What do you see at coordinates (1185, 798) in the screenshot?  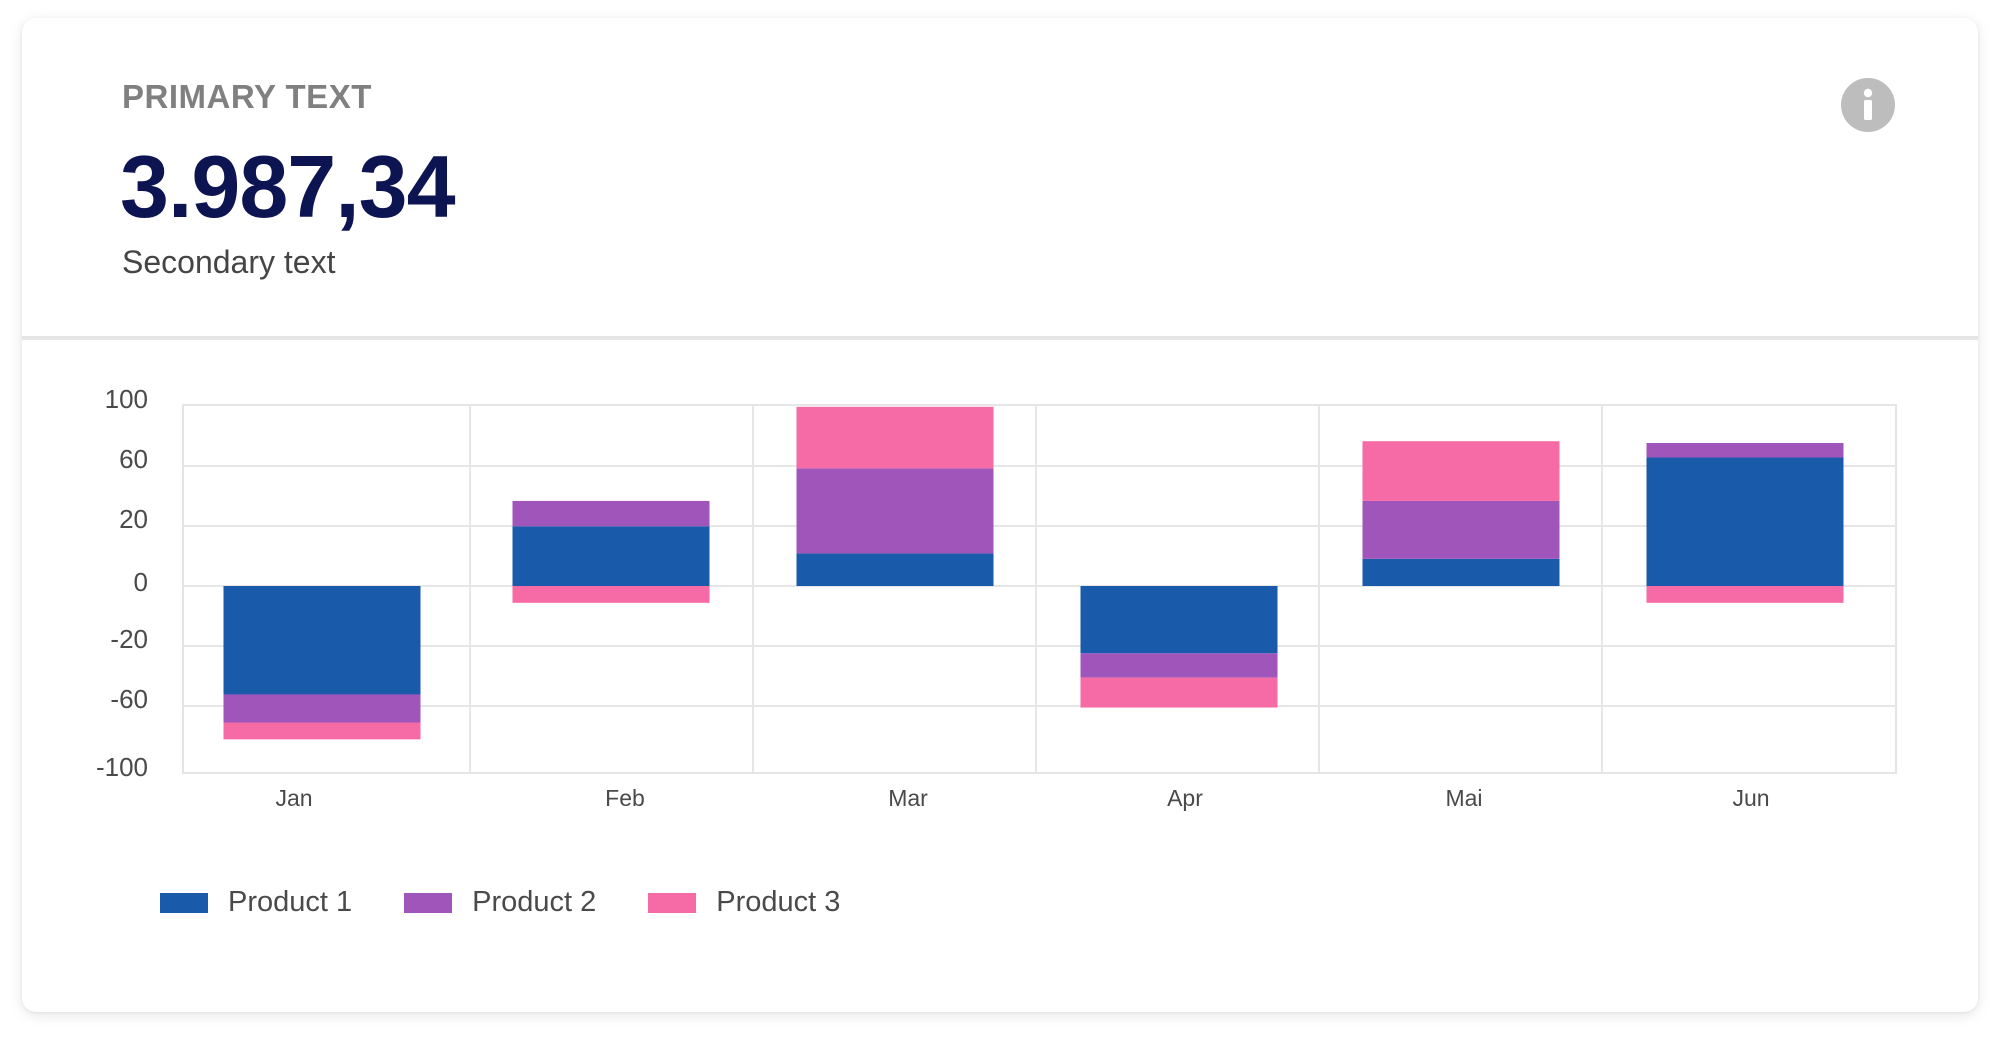 I see `x-tick-label: Apr` at bounding box center [1185, 798].